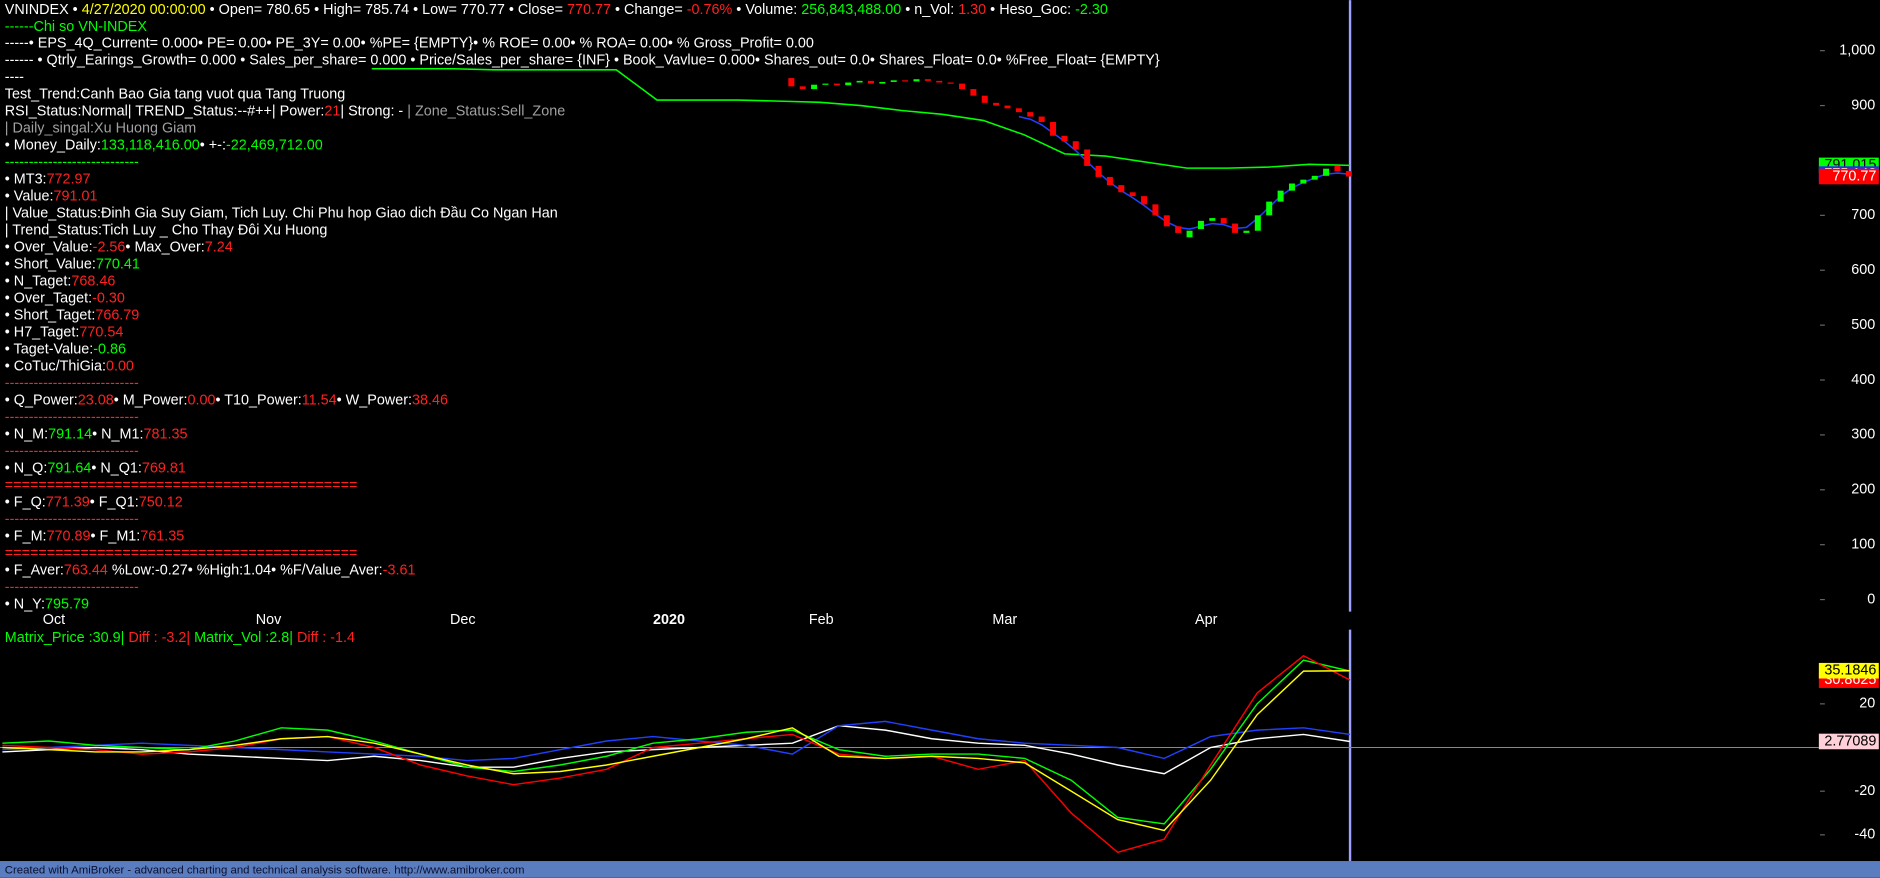 The height and width of the screenshot is (878, 1880). What do you see at coordinates (1863, 105) in the screenshot?
I see `y-tick-label: 900` at bounding box center [1863, 105].